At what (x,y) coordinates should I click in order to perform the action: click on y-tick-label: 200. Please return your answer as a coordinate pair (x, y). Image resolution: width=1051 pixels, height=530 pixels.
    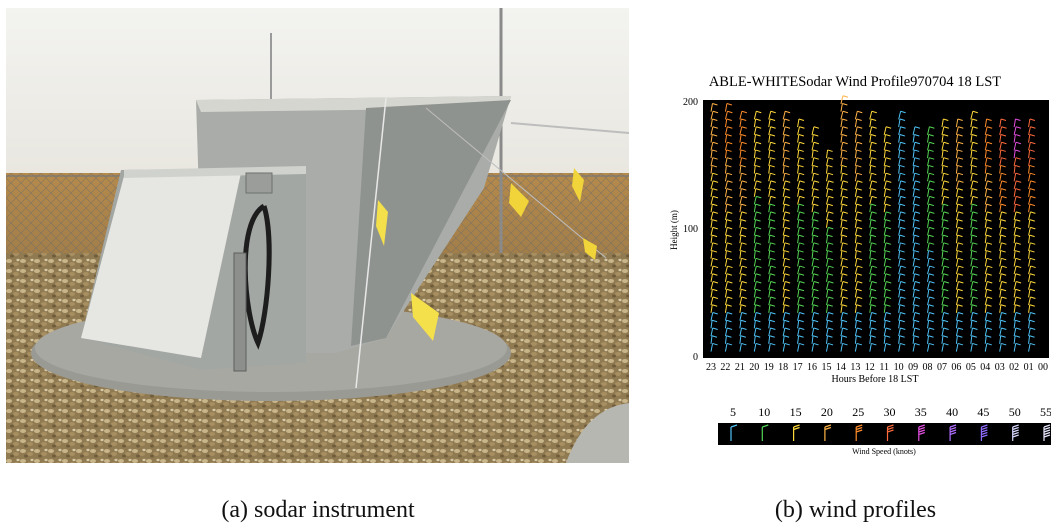
    Looking at the image, I should click on (690, 102).